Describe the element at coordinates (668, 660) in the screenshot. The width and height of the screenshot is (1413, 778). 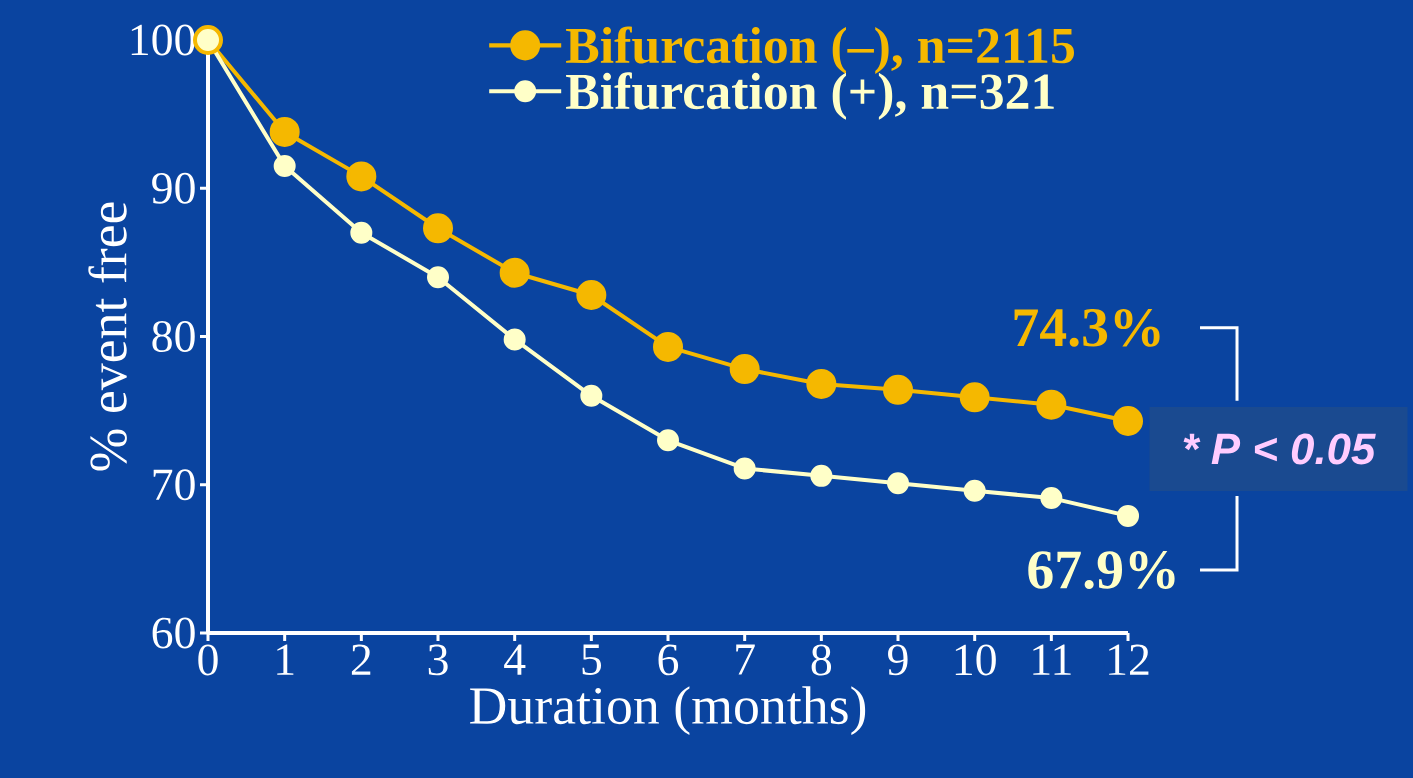
I see `x-tick-label: 6` at that location.